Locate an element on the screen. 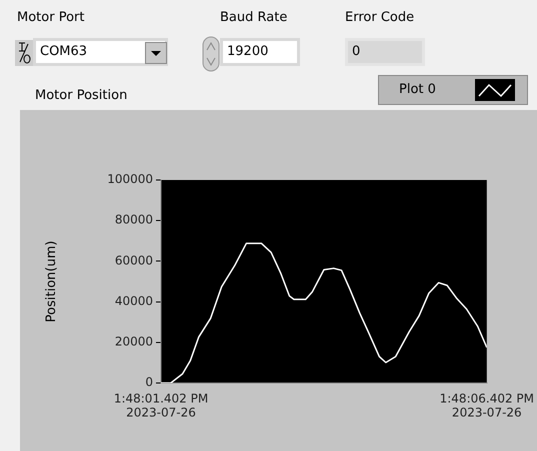 This screenshot has width=537, height=451. y-tick-label: 0 is located at coordinates (149, 382).